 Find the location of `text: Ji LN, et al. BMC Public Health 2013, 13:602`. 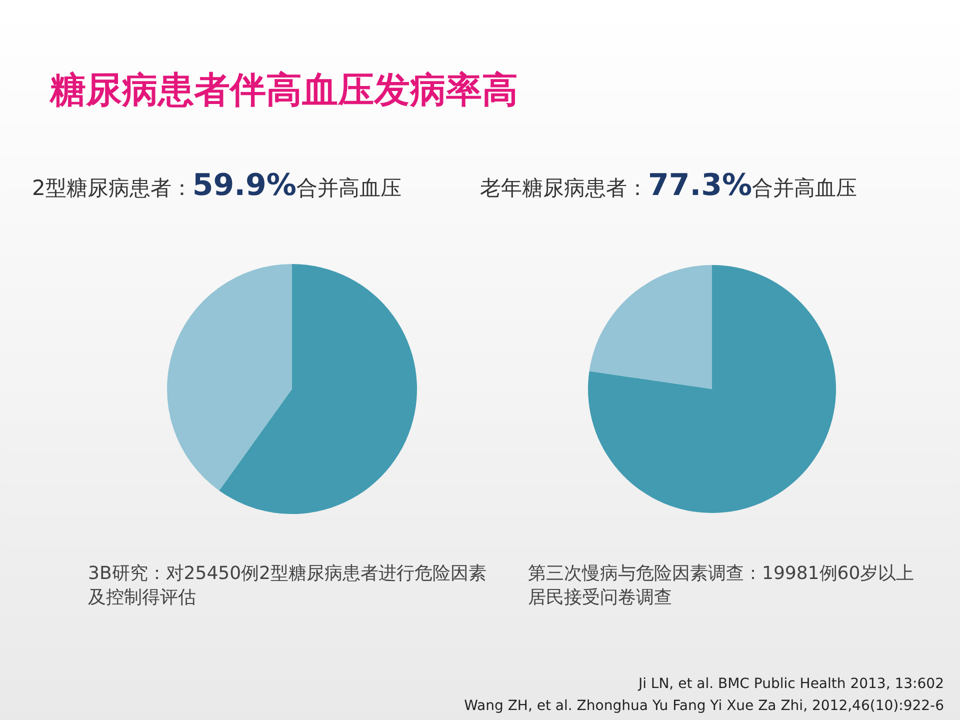

text: Ji LN, et al. BMC Public Health 2013, 13:602 is located at coordinates (791, 684).